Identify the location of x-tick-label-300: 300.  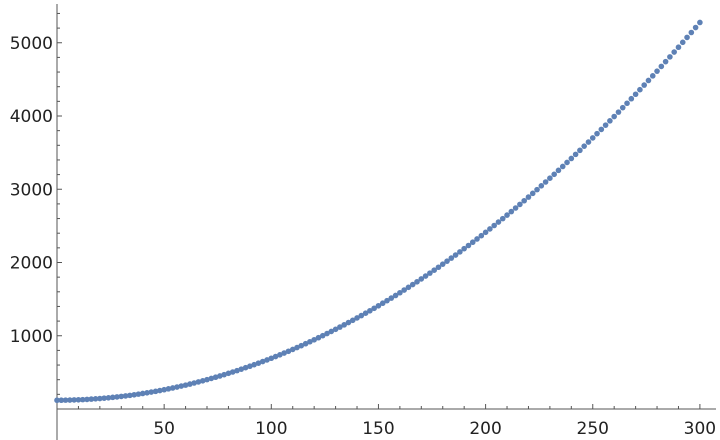
(700, 429).